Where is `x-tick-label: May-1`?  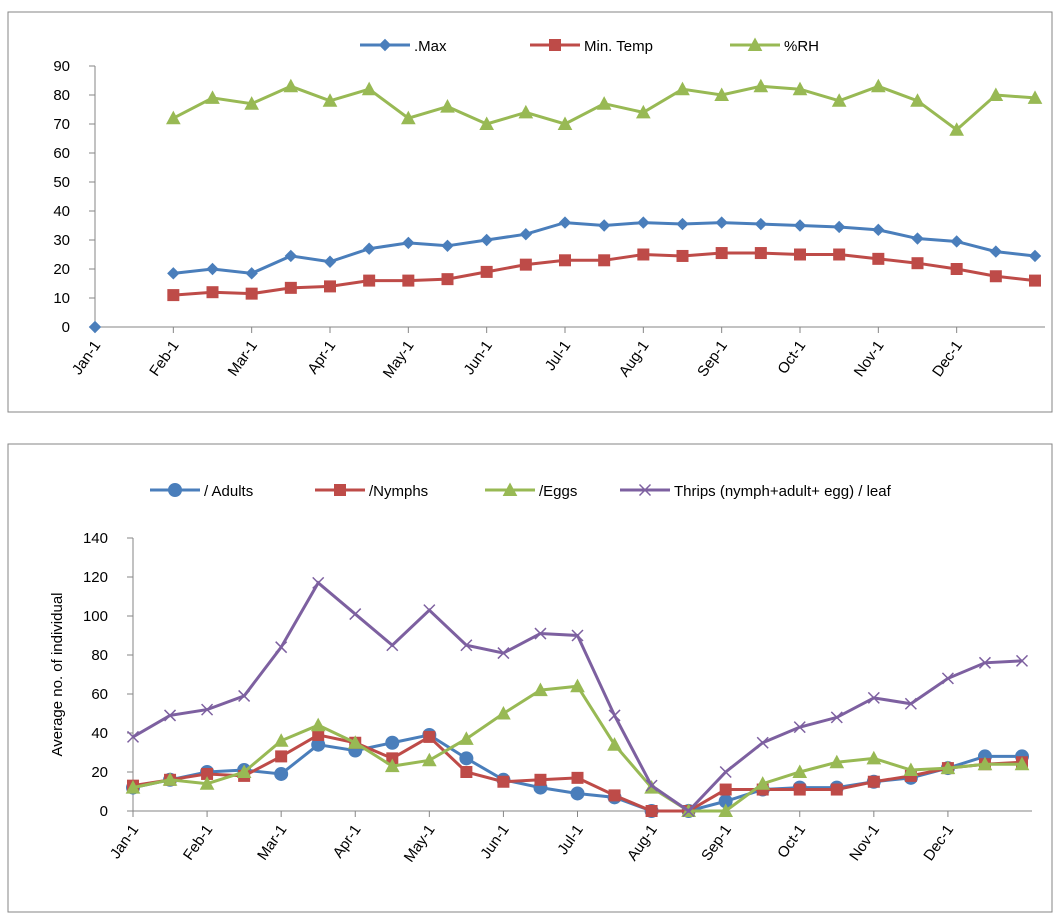 x-tick-label: May-1 is located at coordinates (399, 360).